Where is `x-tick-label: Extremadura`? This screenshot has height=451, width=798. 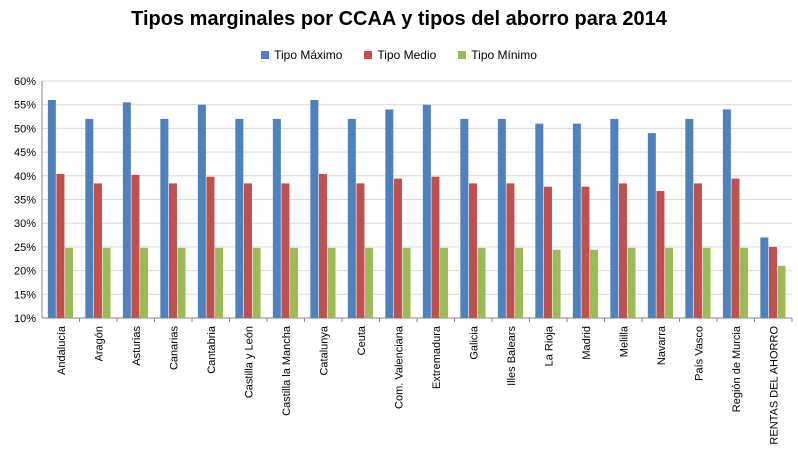
x-tick-label: Extremadura is located at coordinates (437, 357).